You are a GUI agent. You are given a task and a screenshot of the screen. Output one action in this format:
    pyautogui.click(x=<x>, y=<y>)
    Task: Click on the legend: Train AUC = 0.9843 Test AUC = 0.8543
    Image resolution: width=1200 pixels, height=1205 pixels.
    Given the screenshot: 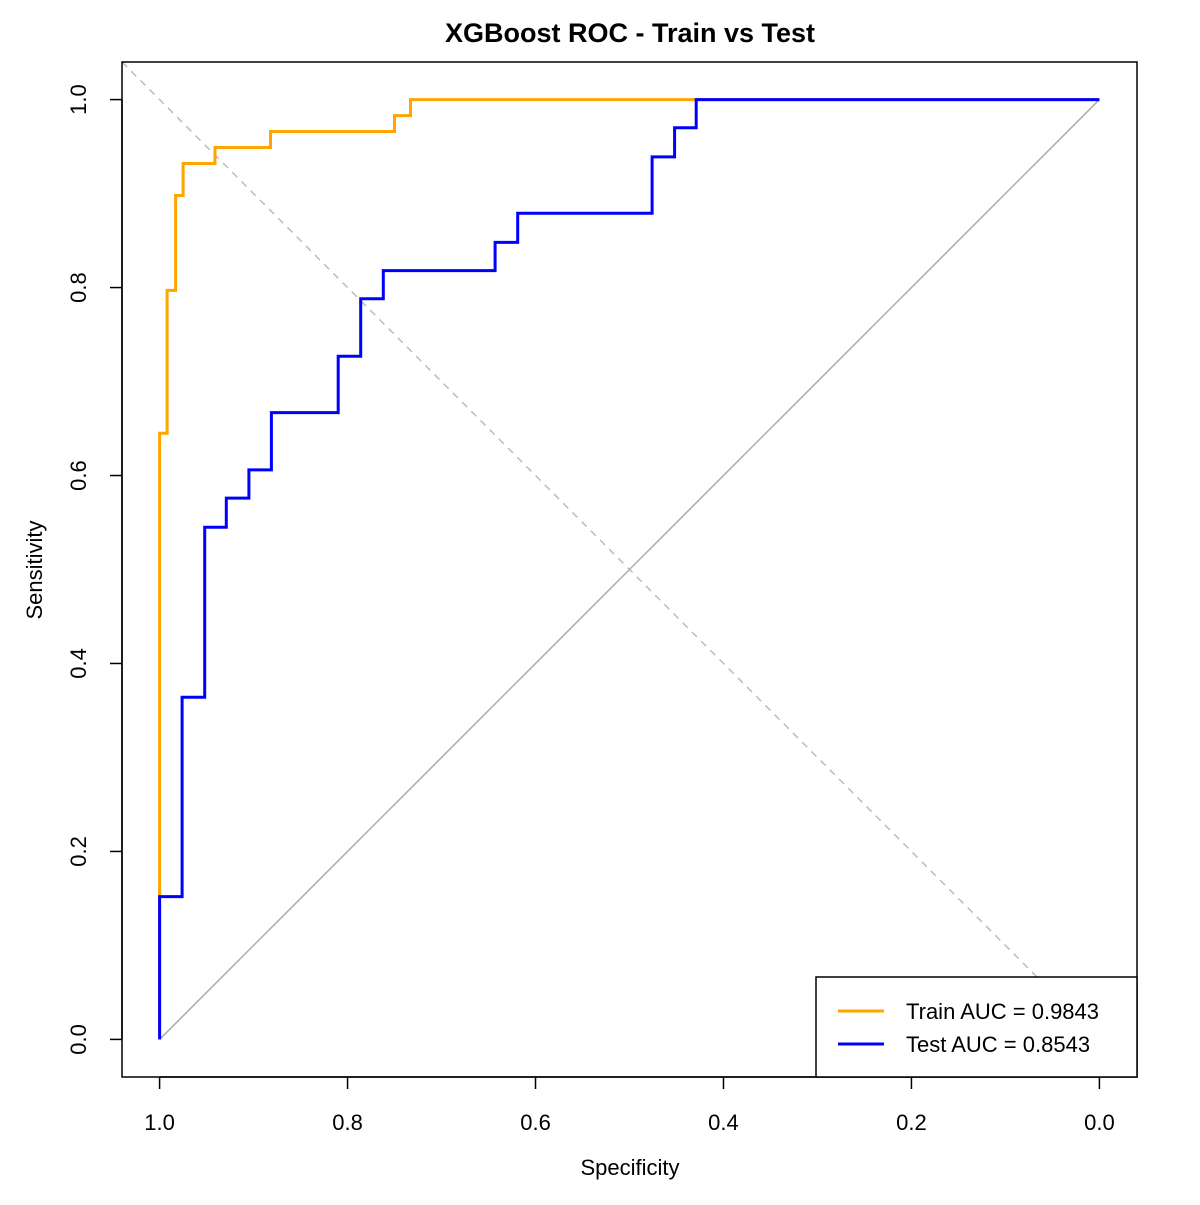 What is the action you would take?
    pyautogui.click(x=976, y=1027)
    